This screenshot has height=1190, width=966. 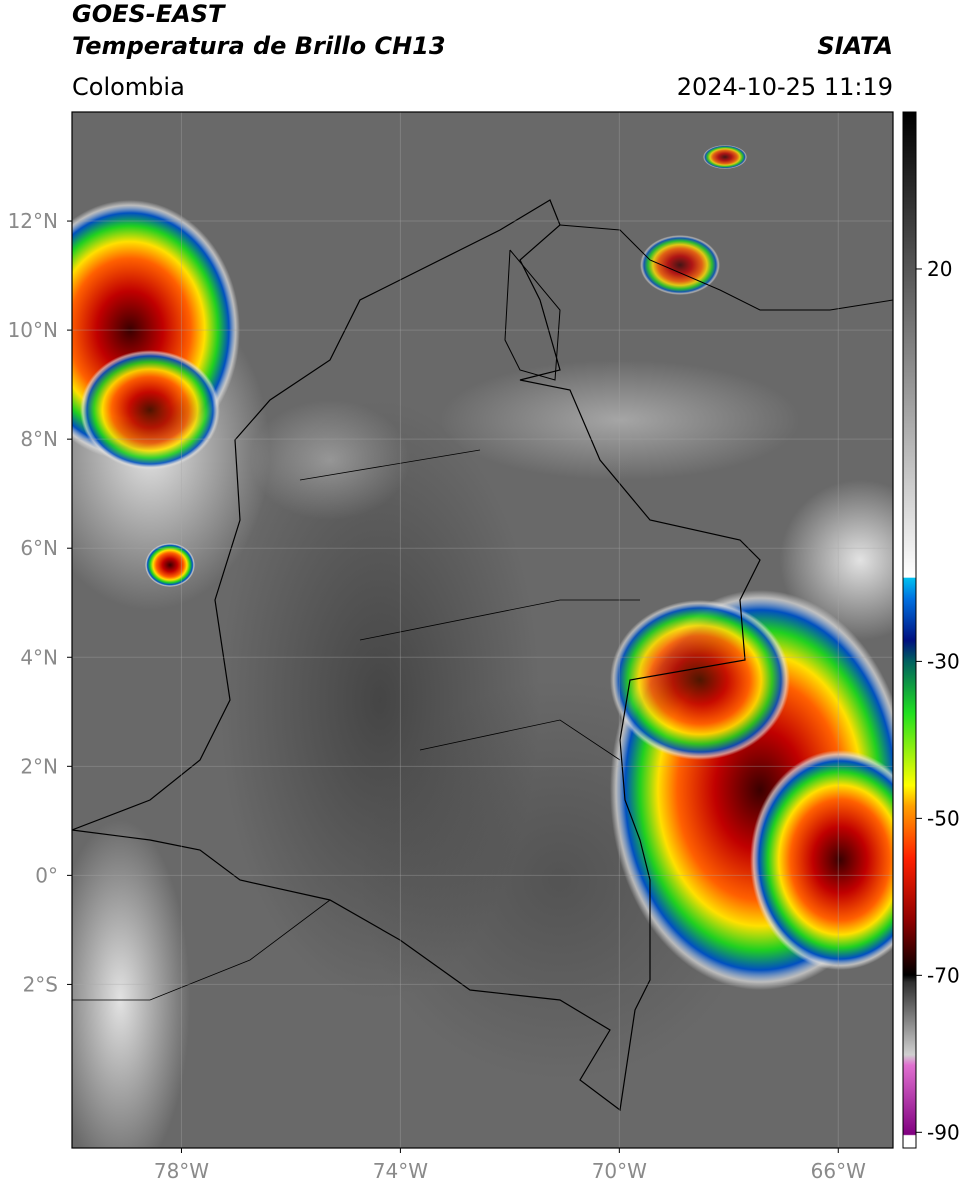 I want to click on colorbar-label: -30, so click(x=943, y=661).